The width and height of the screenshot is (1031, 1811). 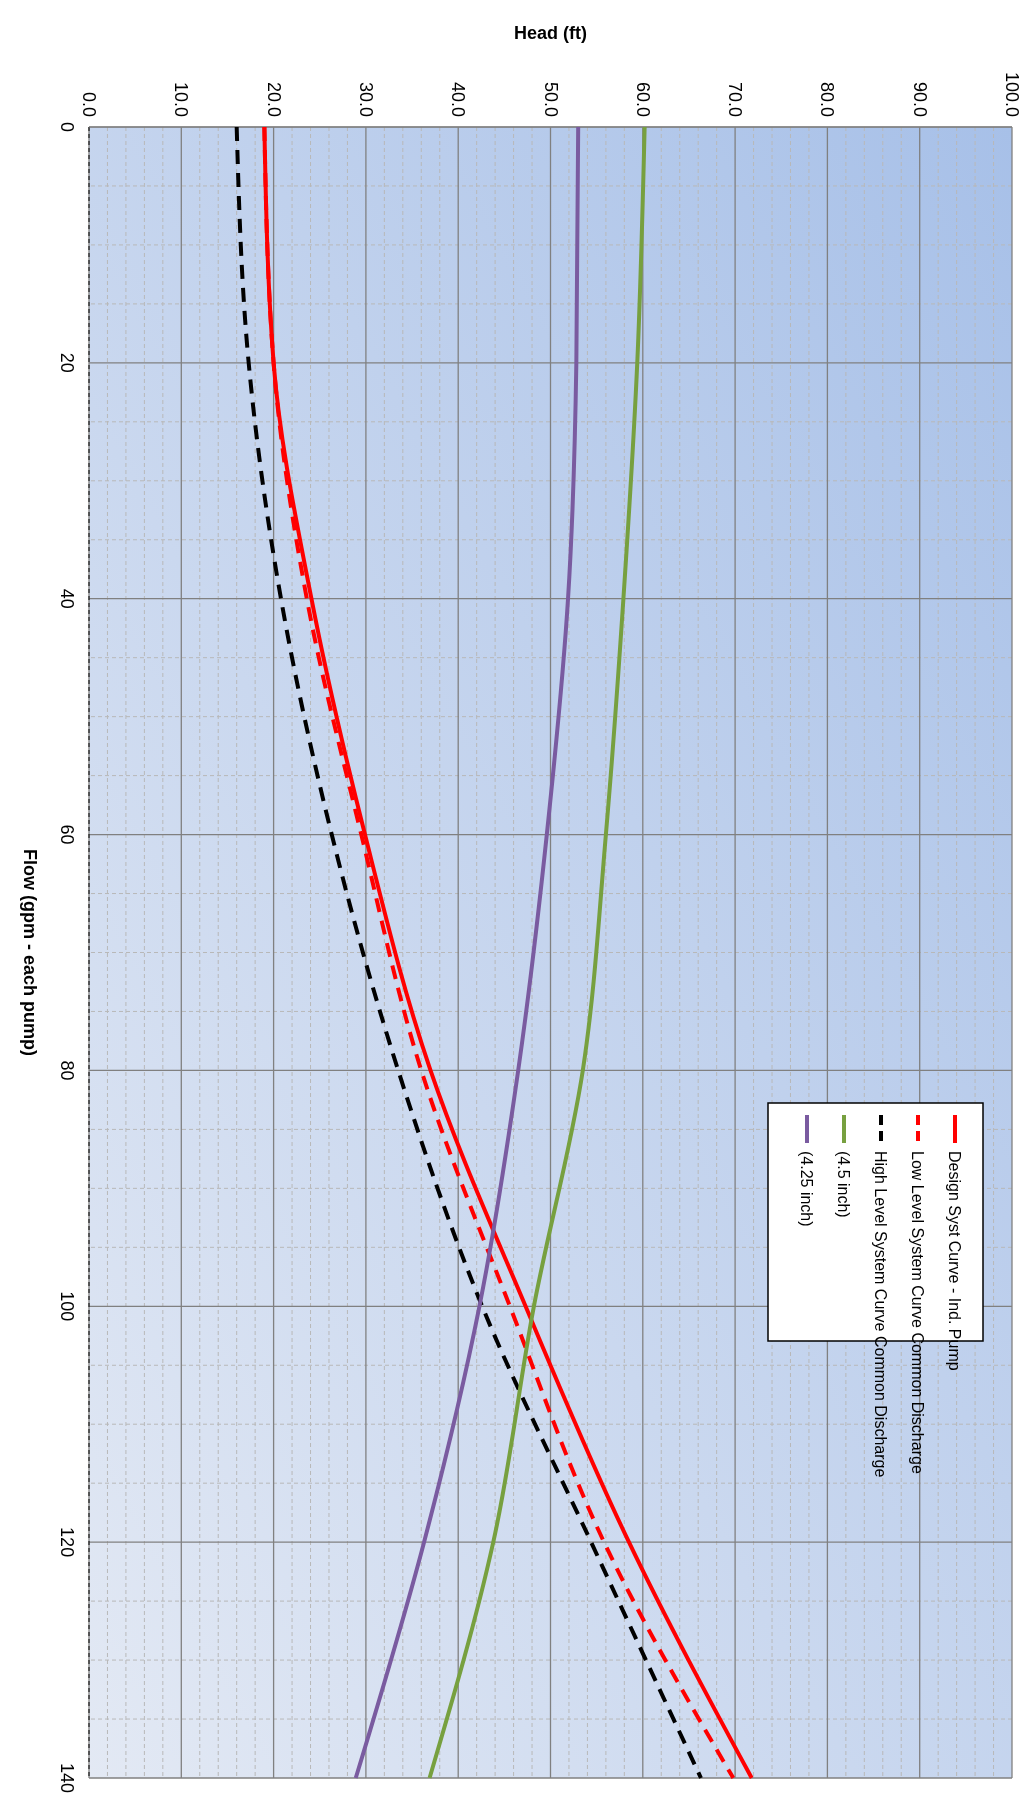 I want to click on y-tick-label: 0, so click(x=67, y=127).